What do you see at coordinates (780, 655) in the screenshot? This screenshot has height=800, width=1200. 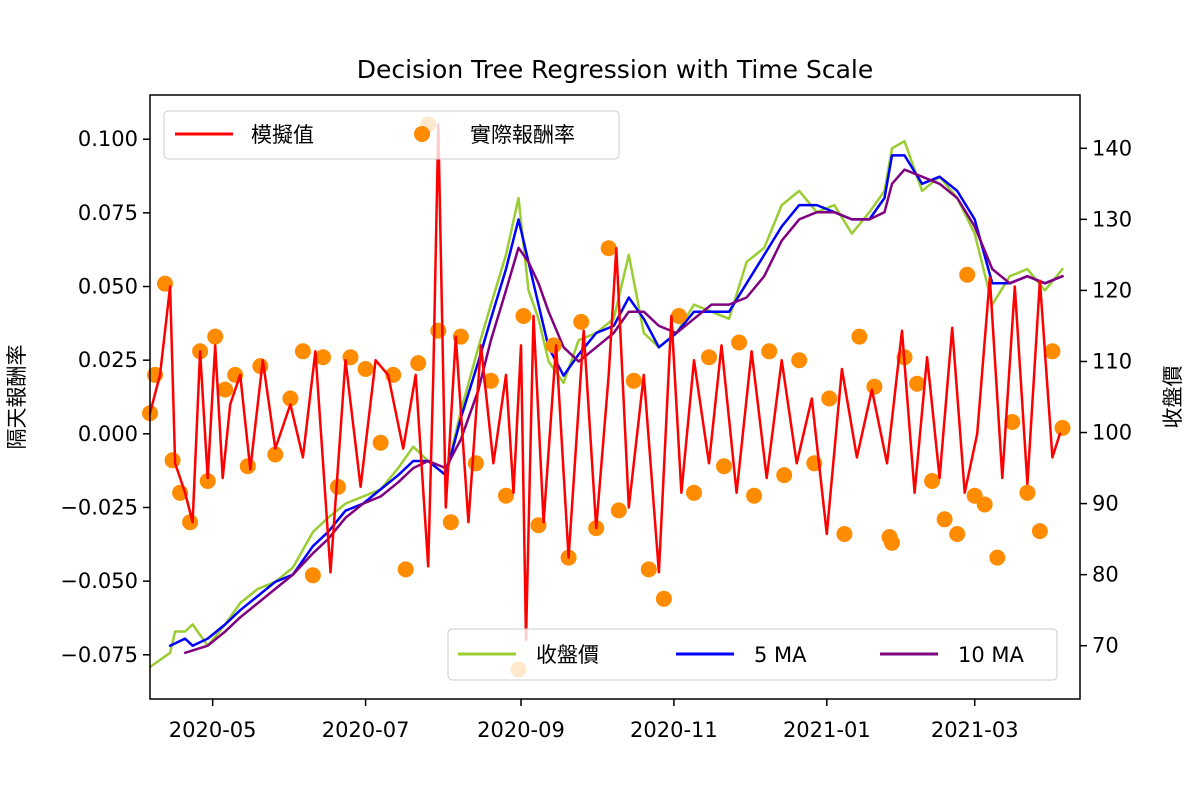 I see `legend-ma5-label: 5 MA` at bounding box center [780, 655].